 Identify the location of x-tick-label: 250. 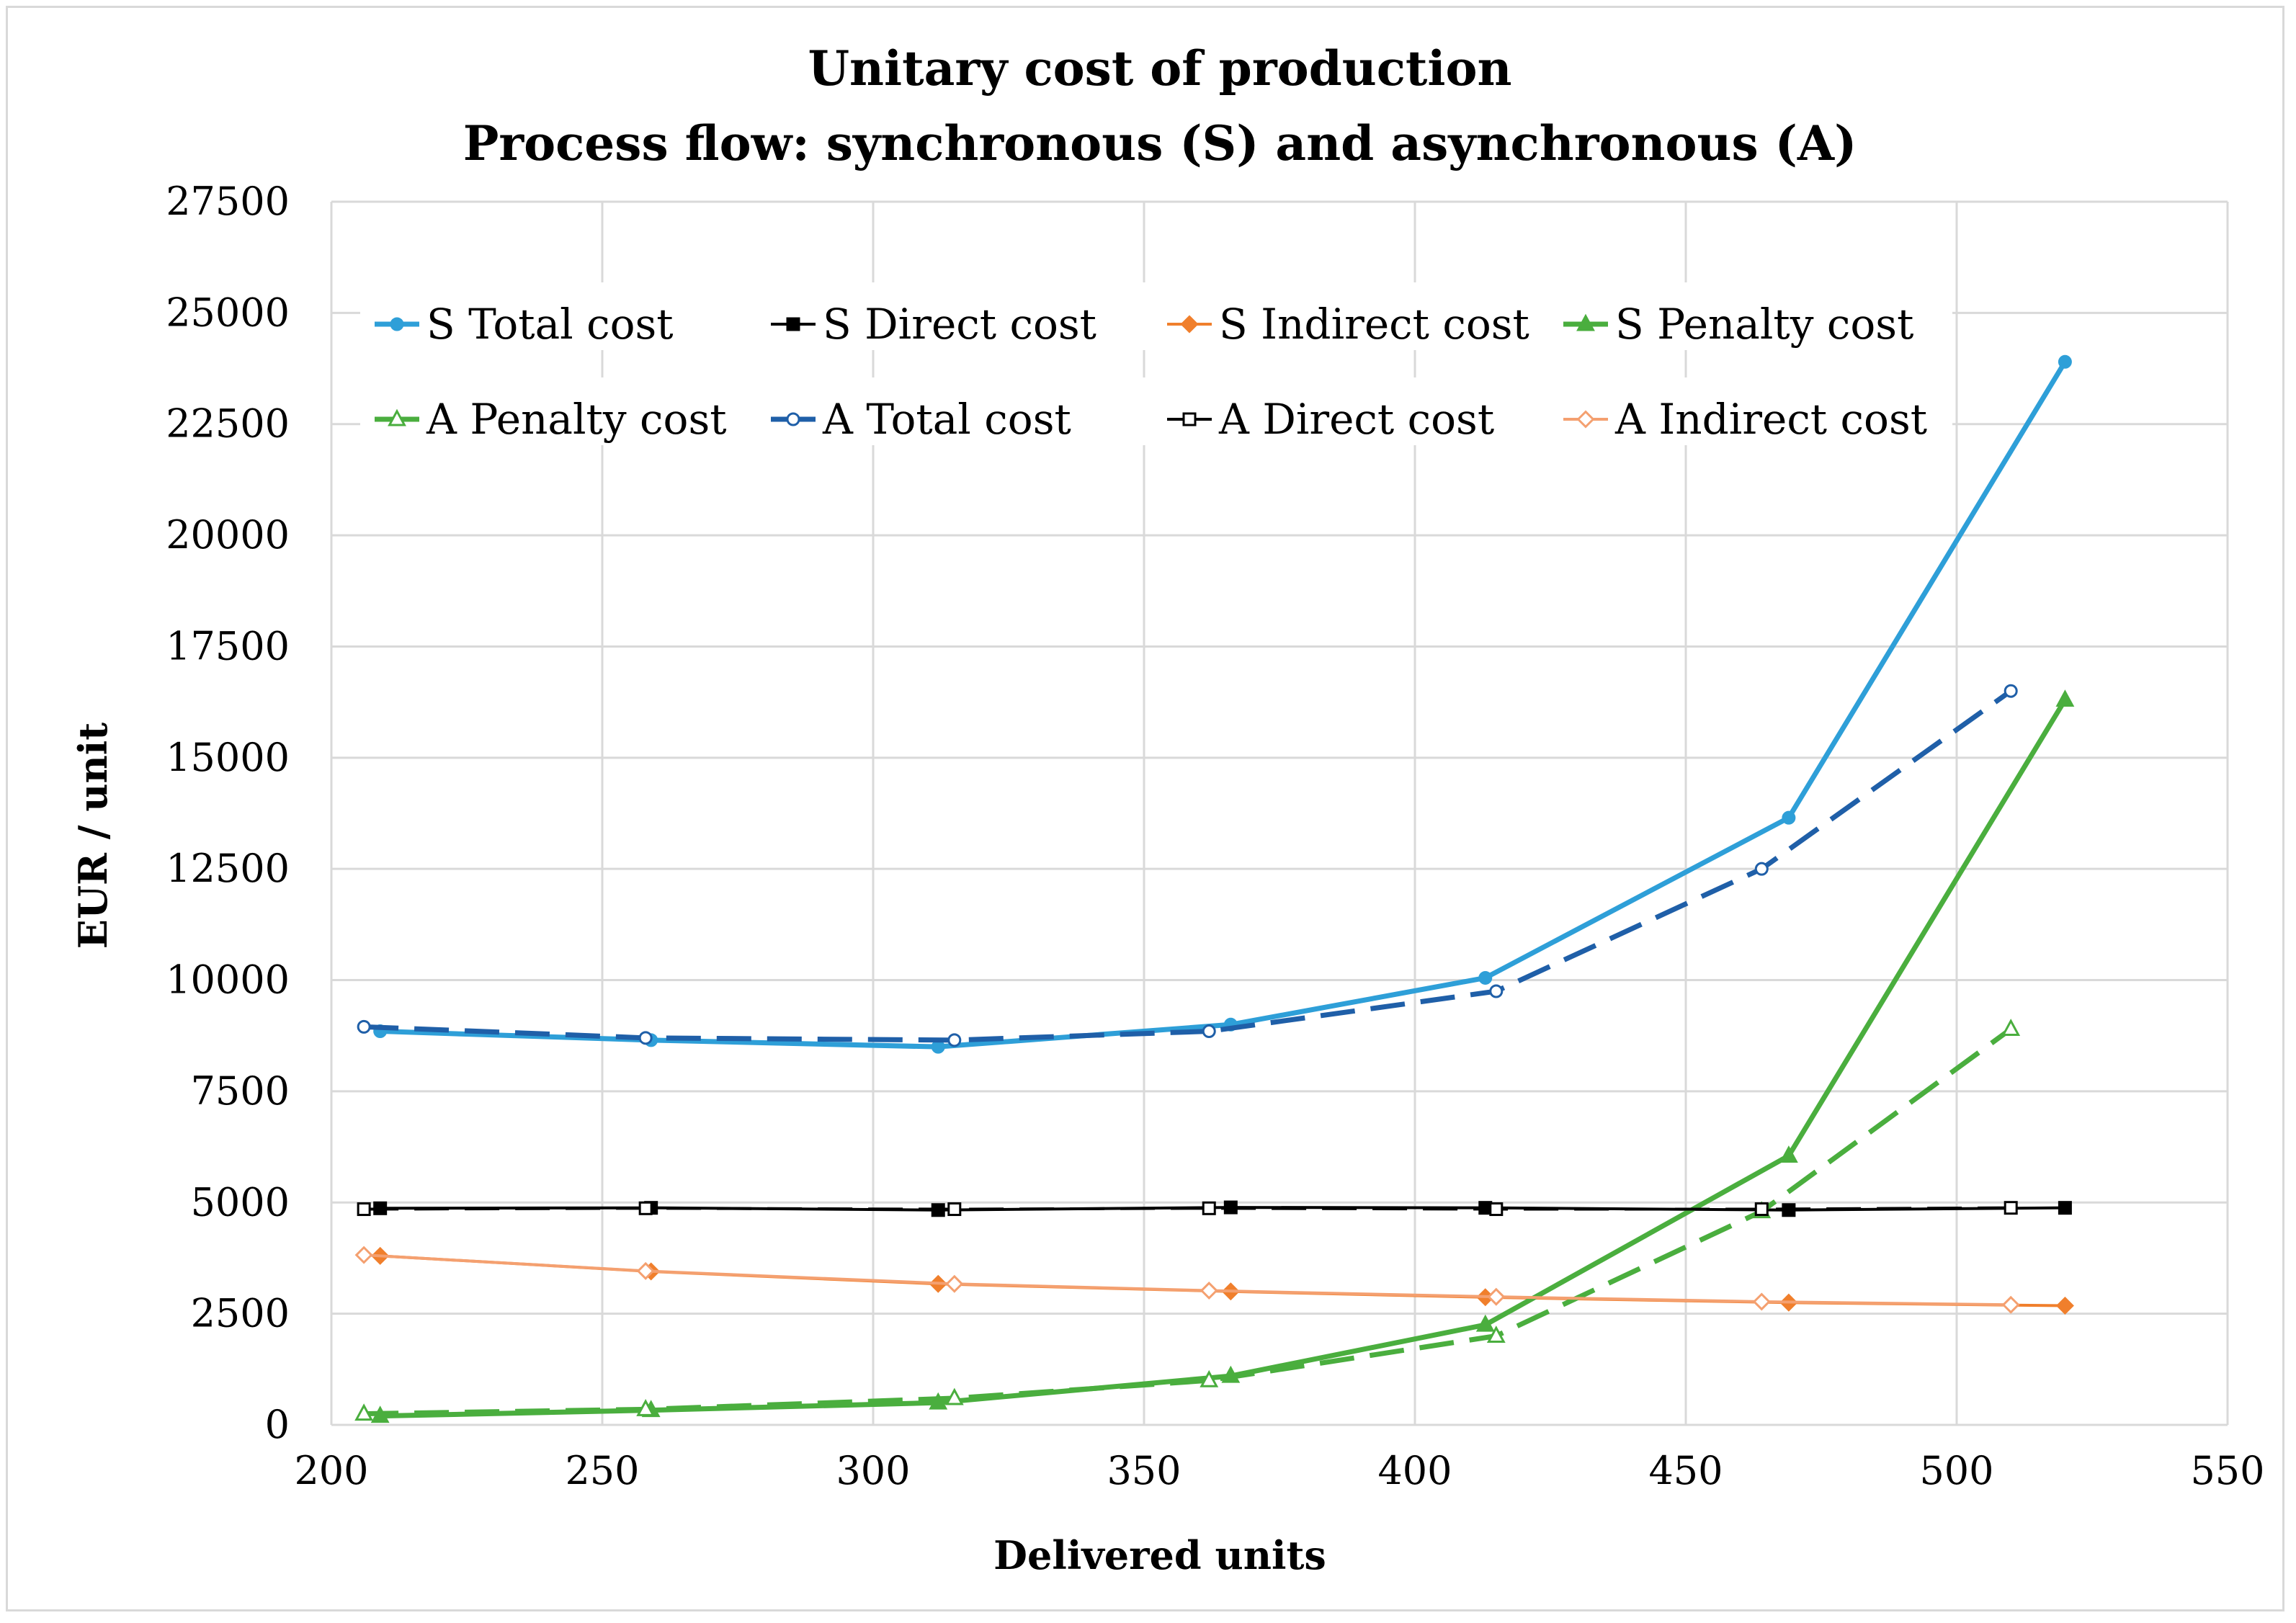
(602, 1470).